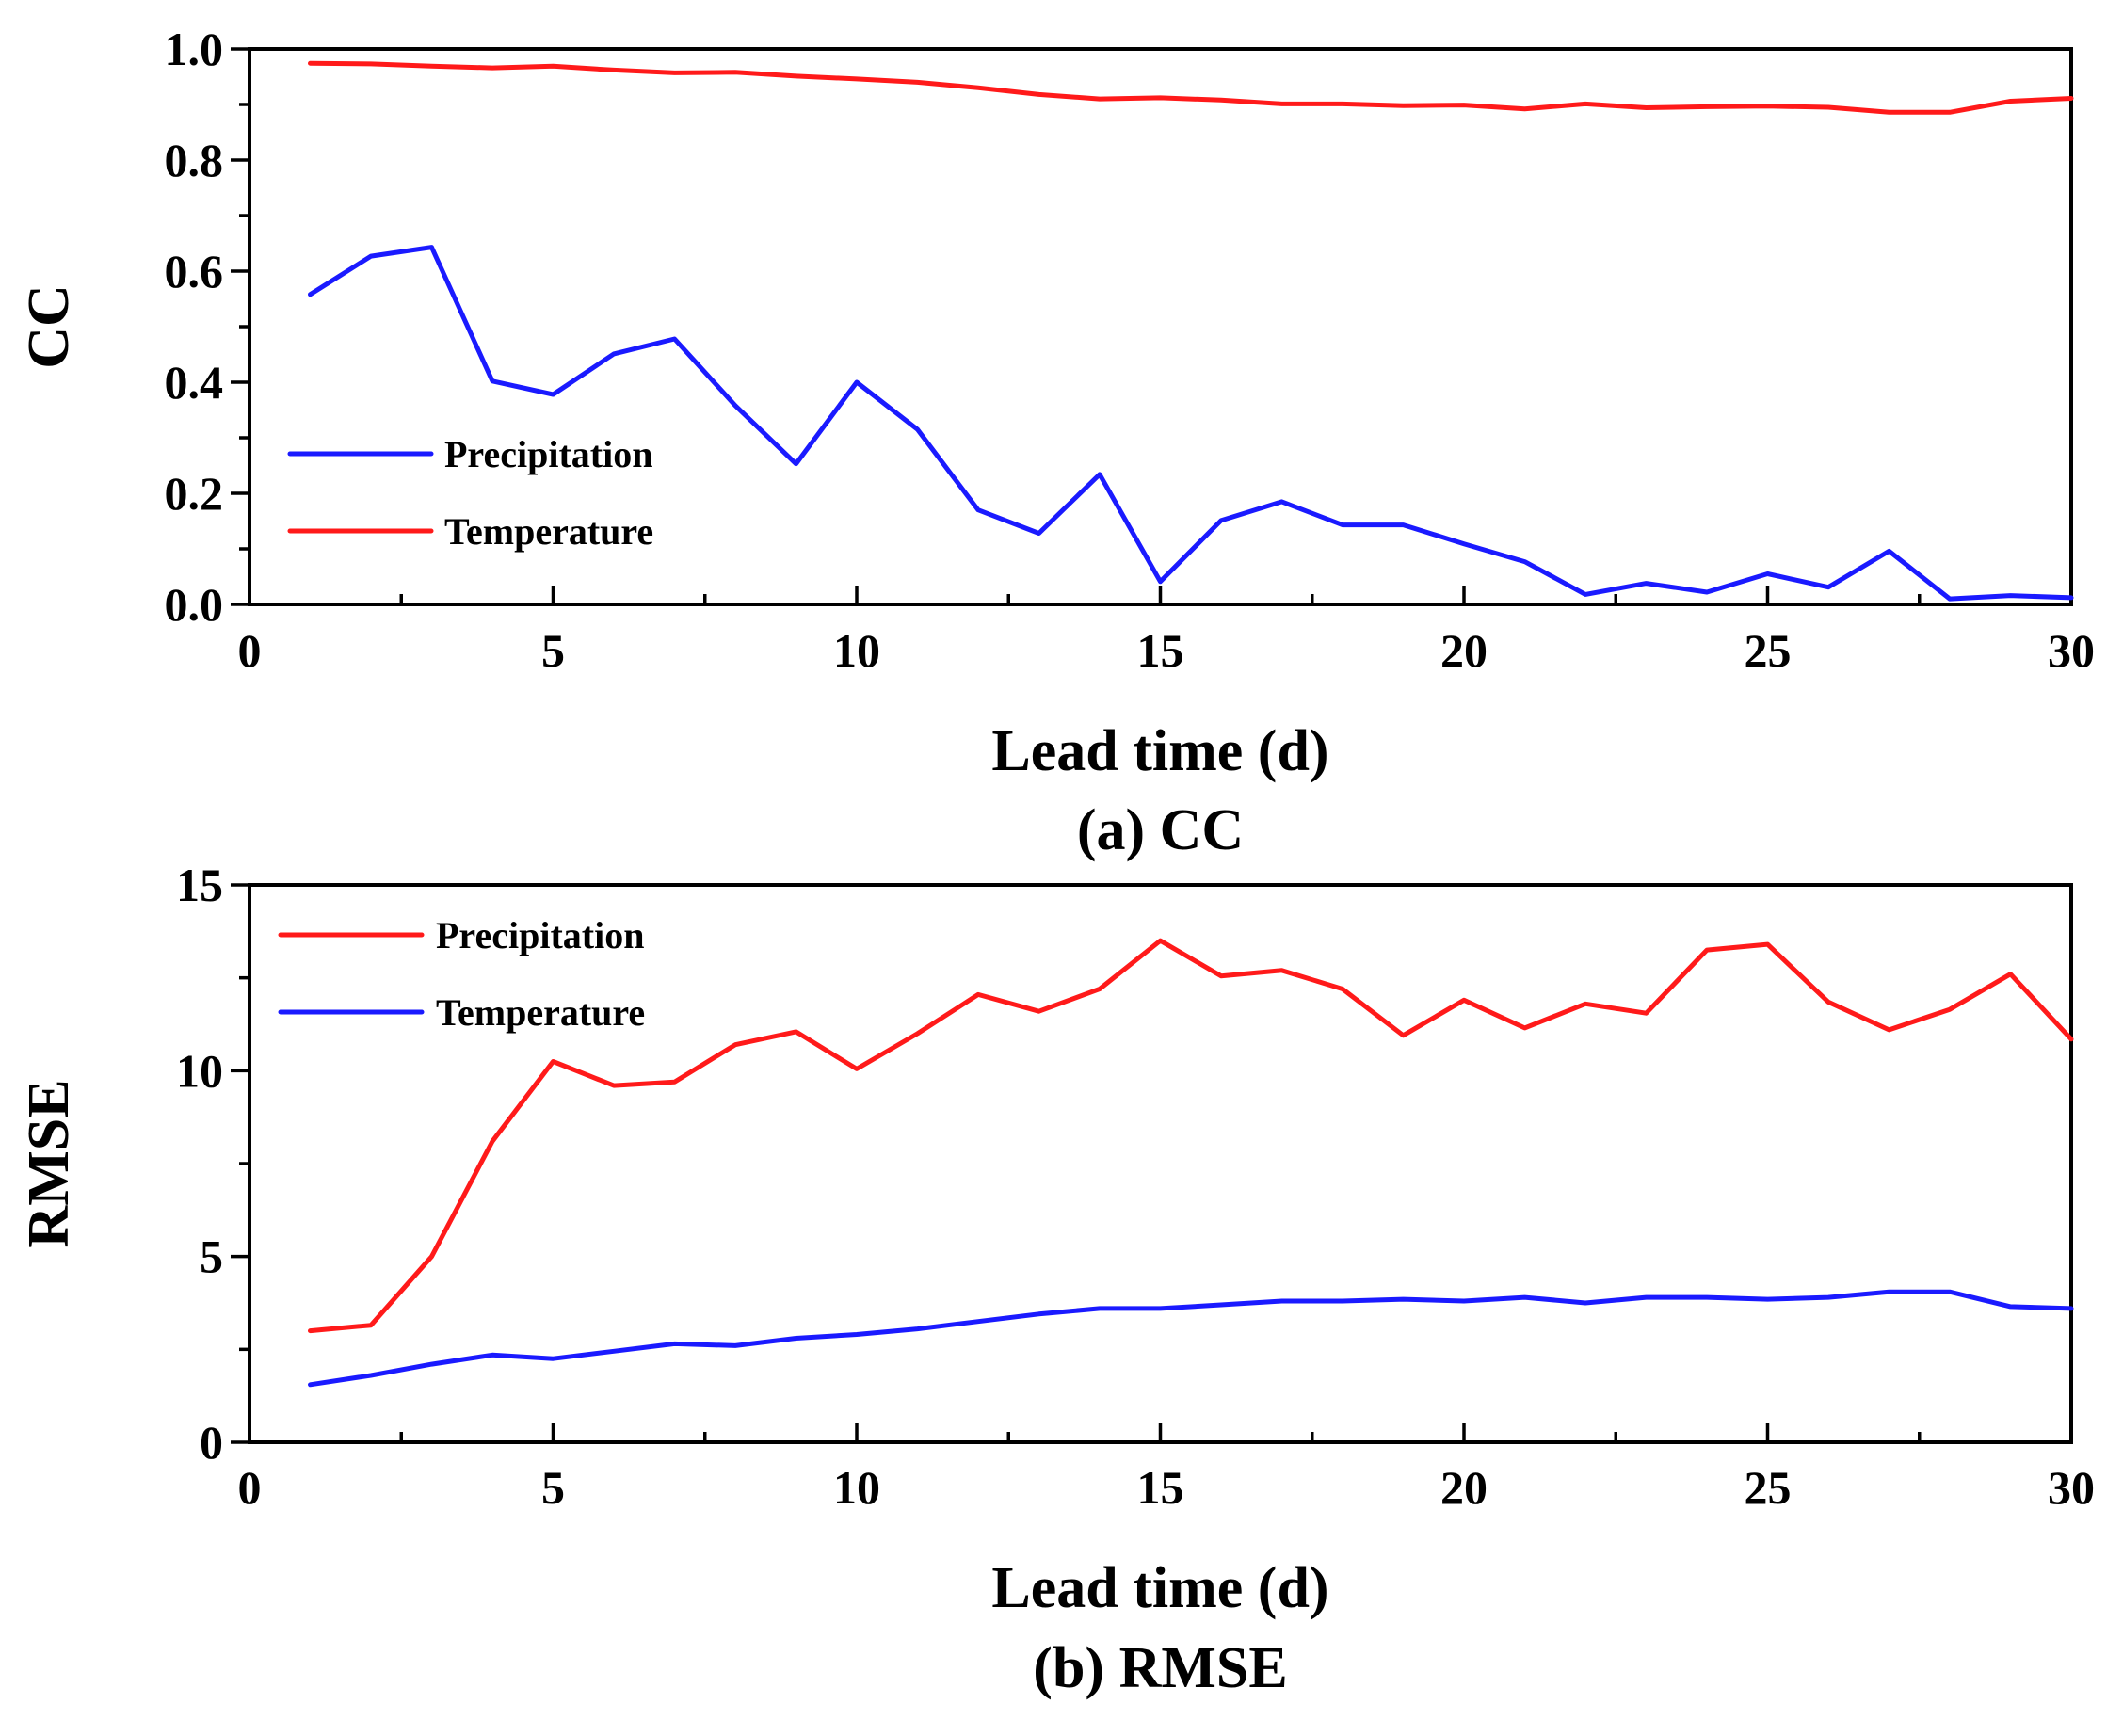  What do you see at coordinates (49, 1163) in the screenshot?
I see `y-axis-title: RMSE` at bounding box center [49, 1163].